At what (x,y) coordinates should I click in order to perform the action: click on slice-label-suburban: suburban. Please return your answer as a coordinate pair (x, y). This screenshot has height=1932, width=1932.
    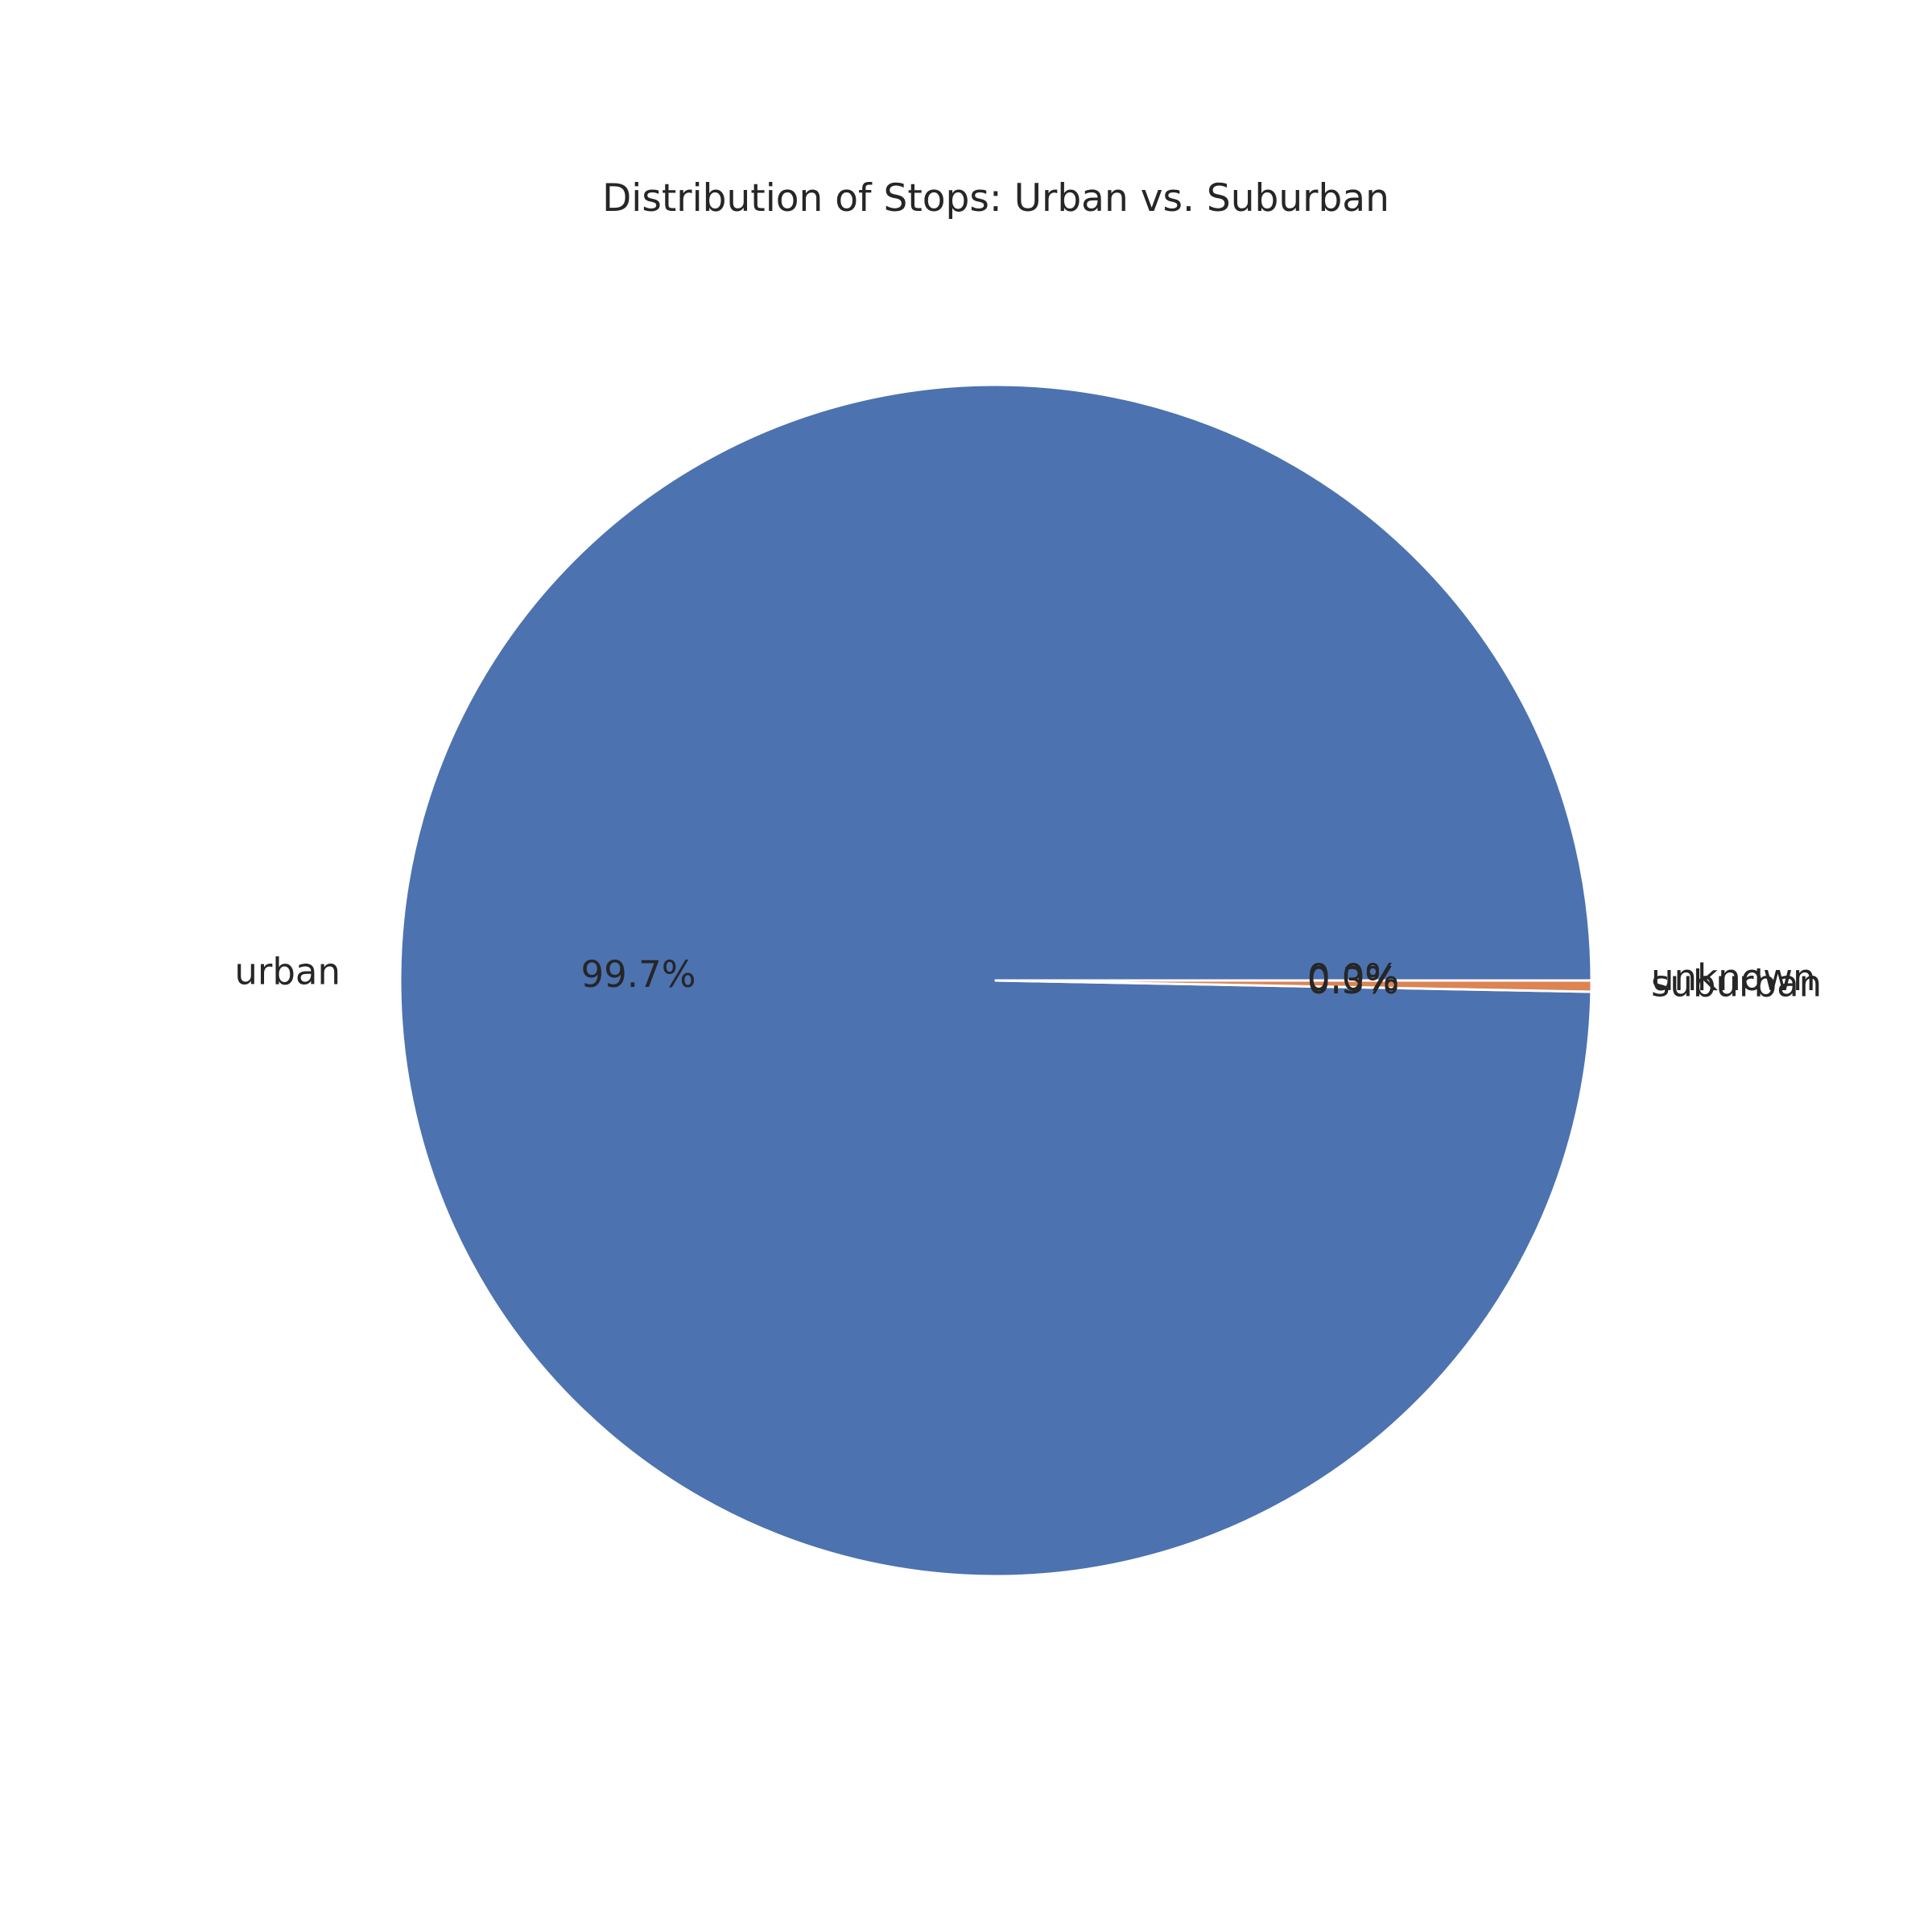
    Looking at the image, I should click on (1736, 984).